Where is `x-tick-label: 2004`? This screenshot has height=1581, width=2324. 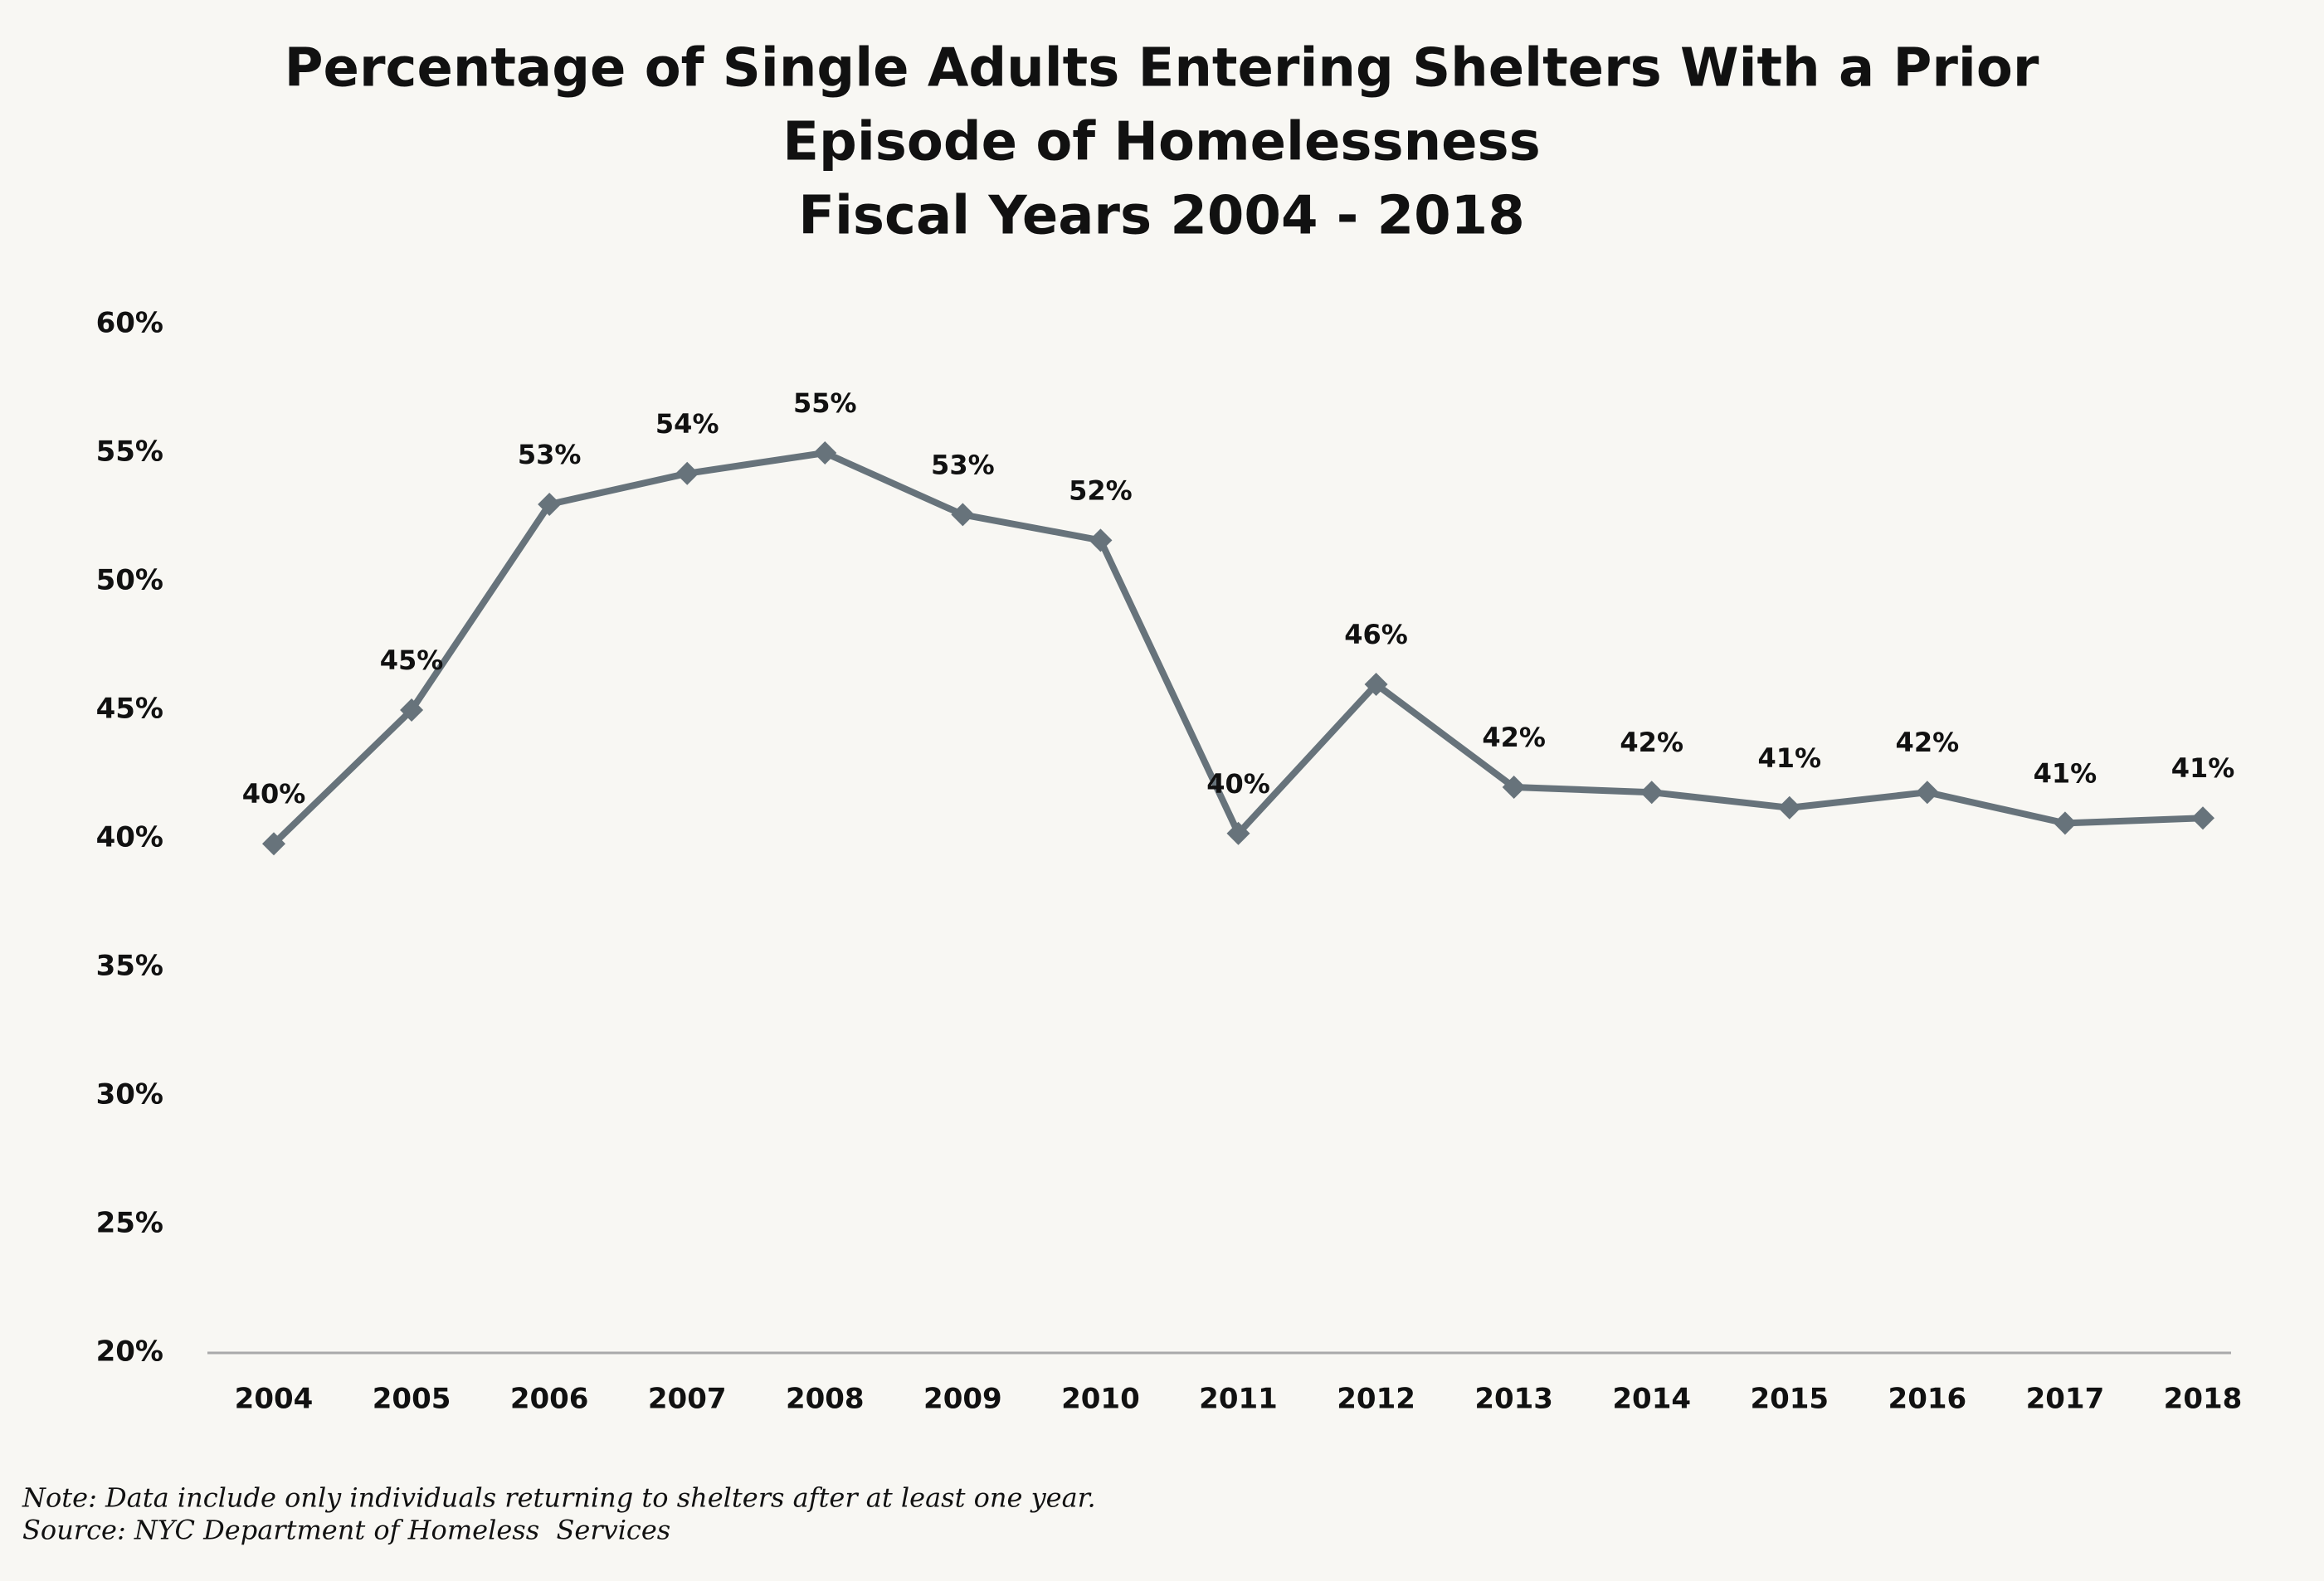
x-tick-label: 2004 is located at coordinates (274, 1400).